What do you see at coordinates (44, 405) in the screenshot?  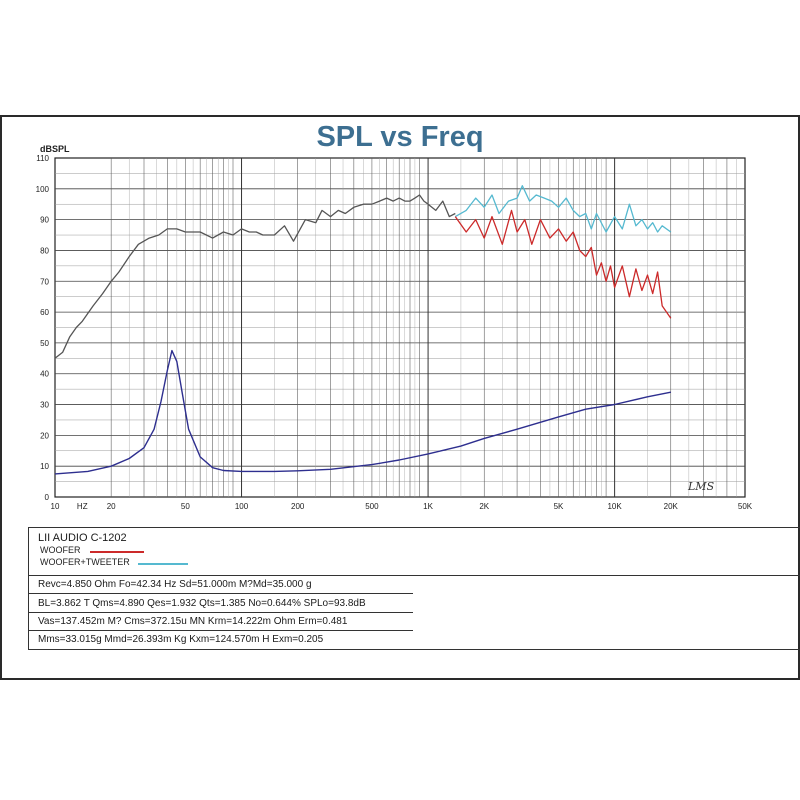 I see `y-tick-label: 30` at bounding box center [44, 405].